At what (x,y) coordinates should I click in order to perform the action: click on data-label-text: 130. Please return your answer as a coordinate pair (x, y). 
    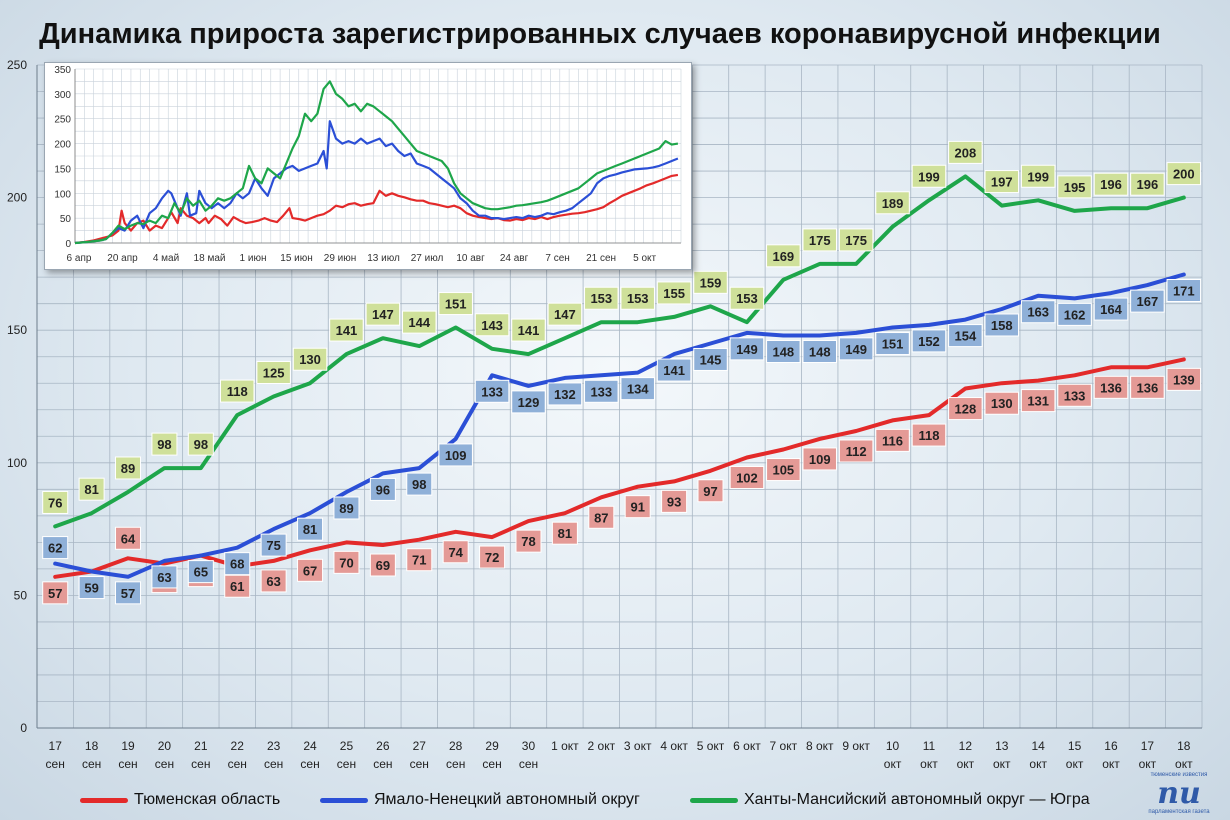
    Looking at the image, I should click on (1002, 403).